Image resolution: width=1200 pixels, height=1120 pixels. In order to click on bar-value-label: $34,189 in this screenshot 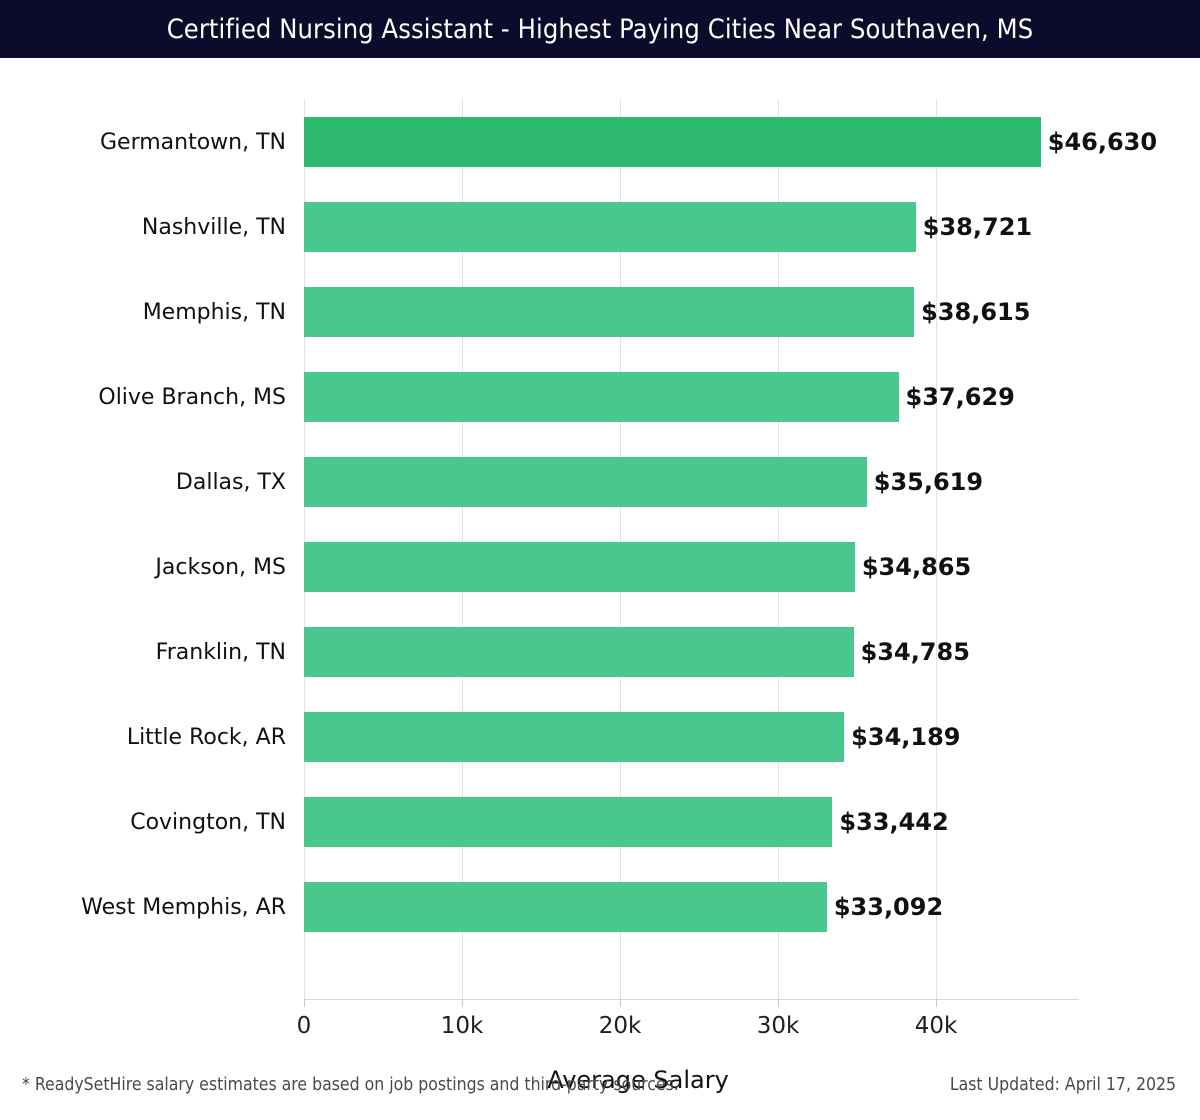, I will do `click(906, 737)`.